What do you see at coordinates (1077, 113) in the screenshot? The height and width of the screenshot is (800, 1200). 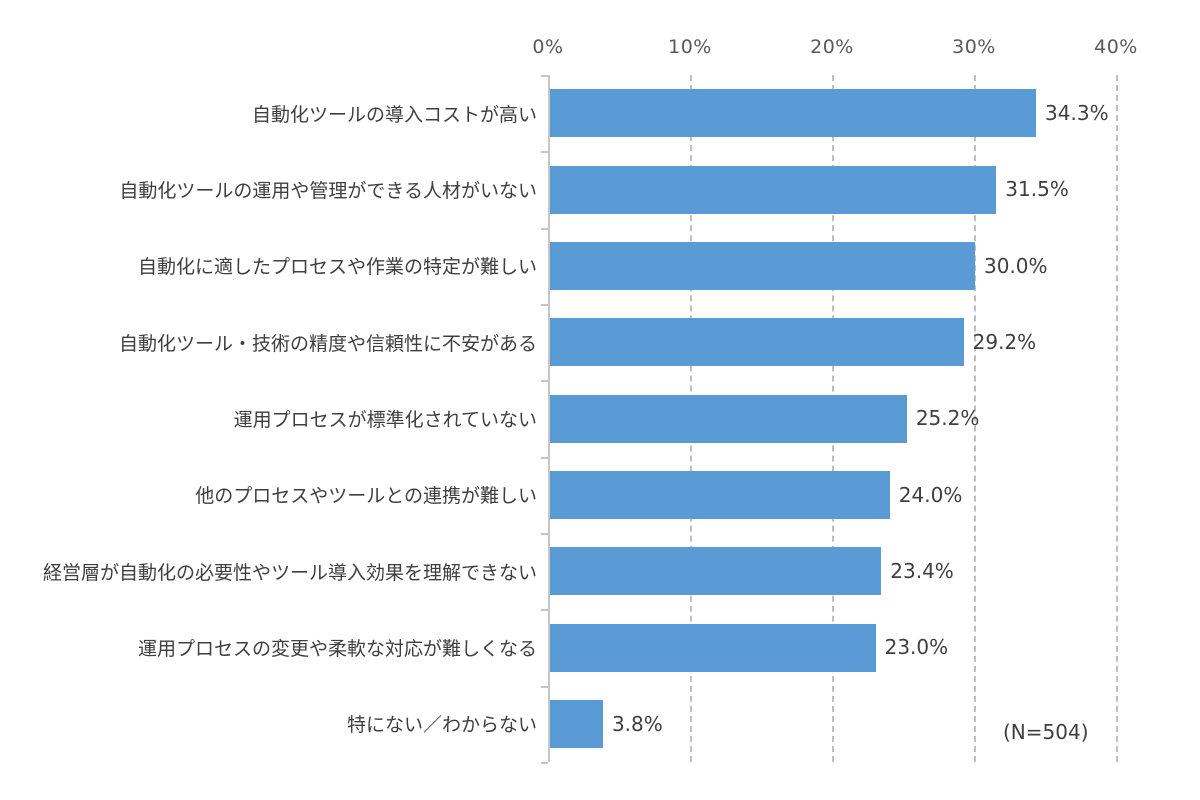 I see `value-label: 34.3%` at bounding box center [1077, 113].